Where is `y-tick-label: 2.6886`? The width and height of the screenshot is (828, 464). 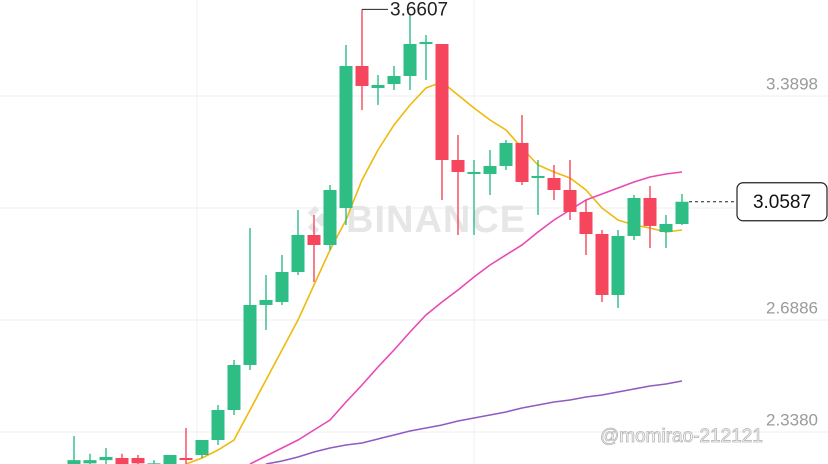 y-tick-label: 2.6886 is located at coordinates (792, 307).